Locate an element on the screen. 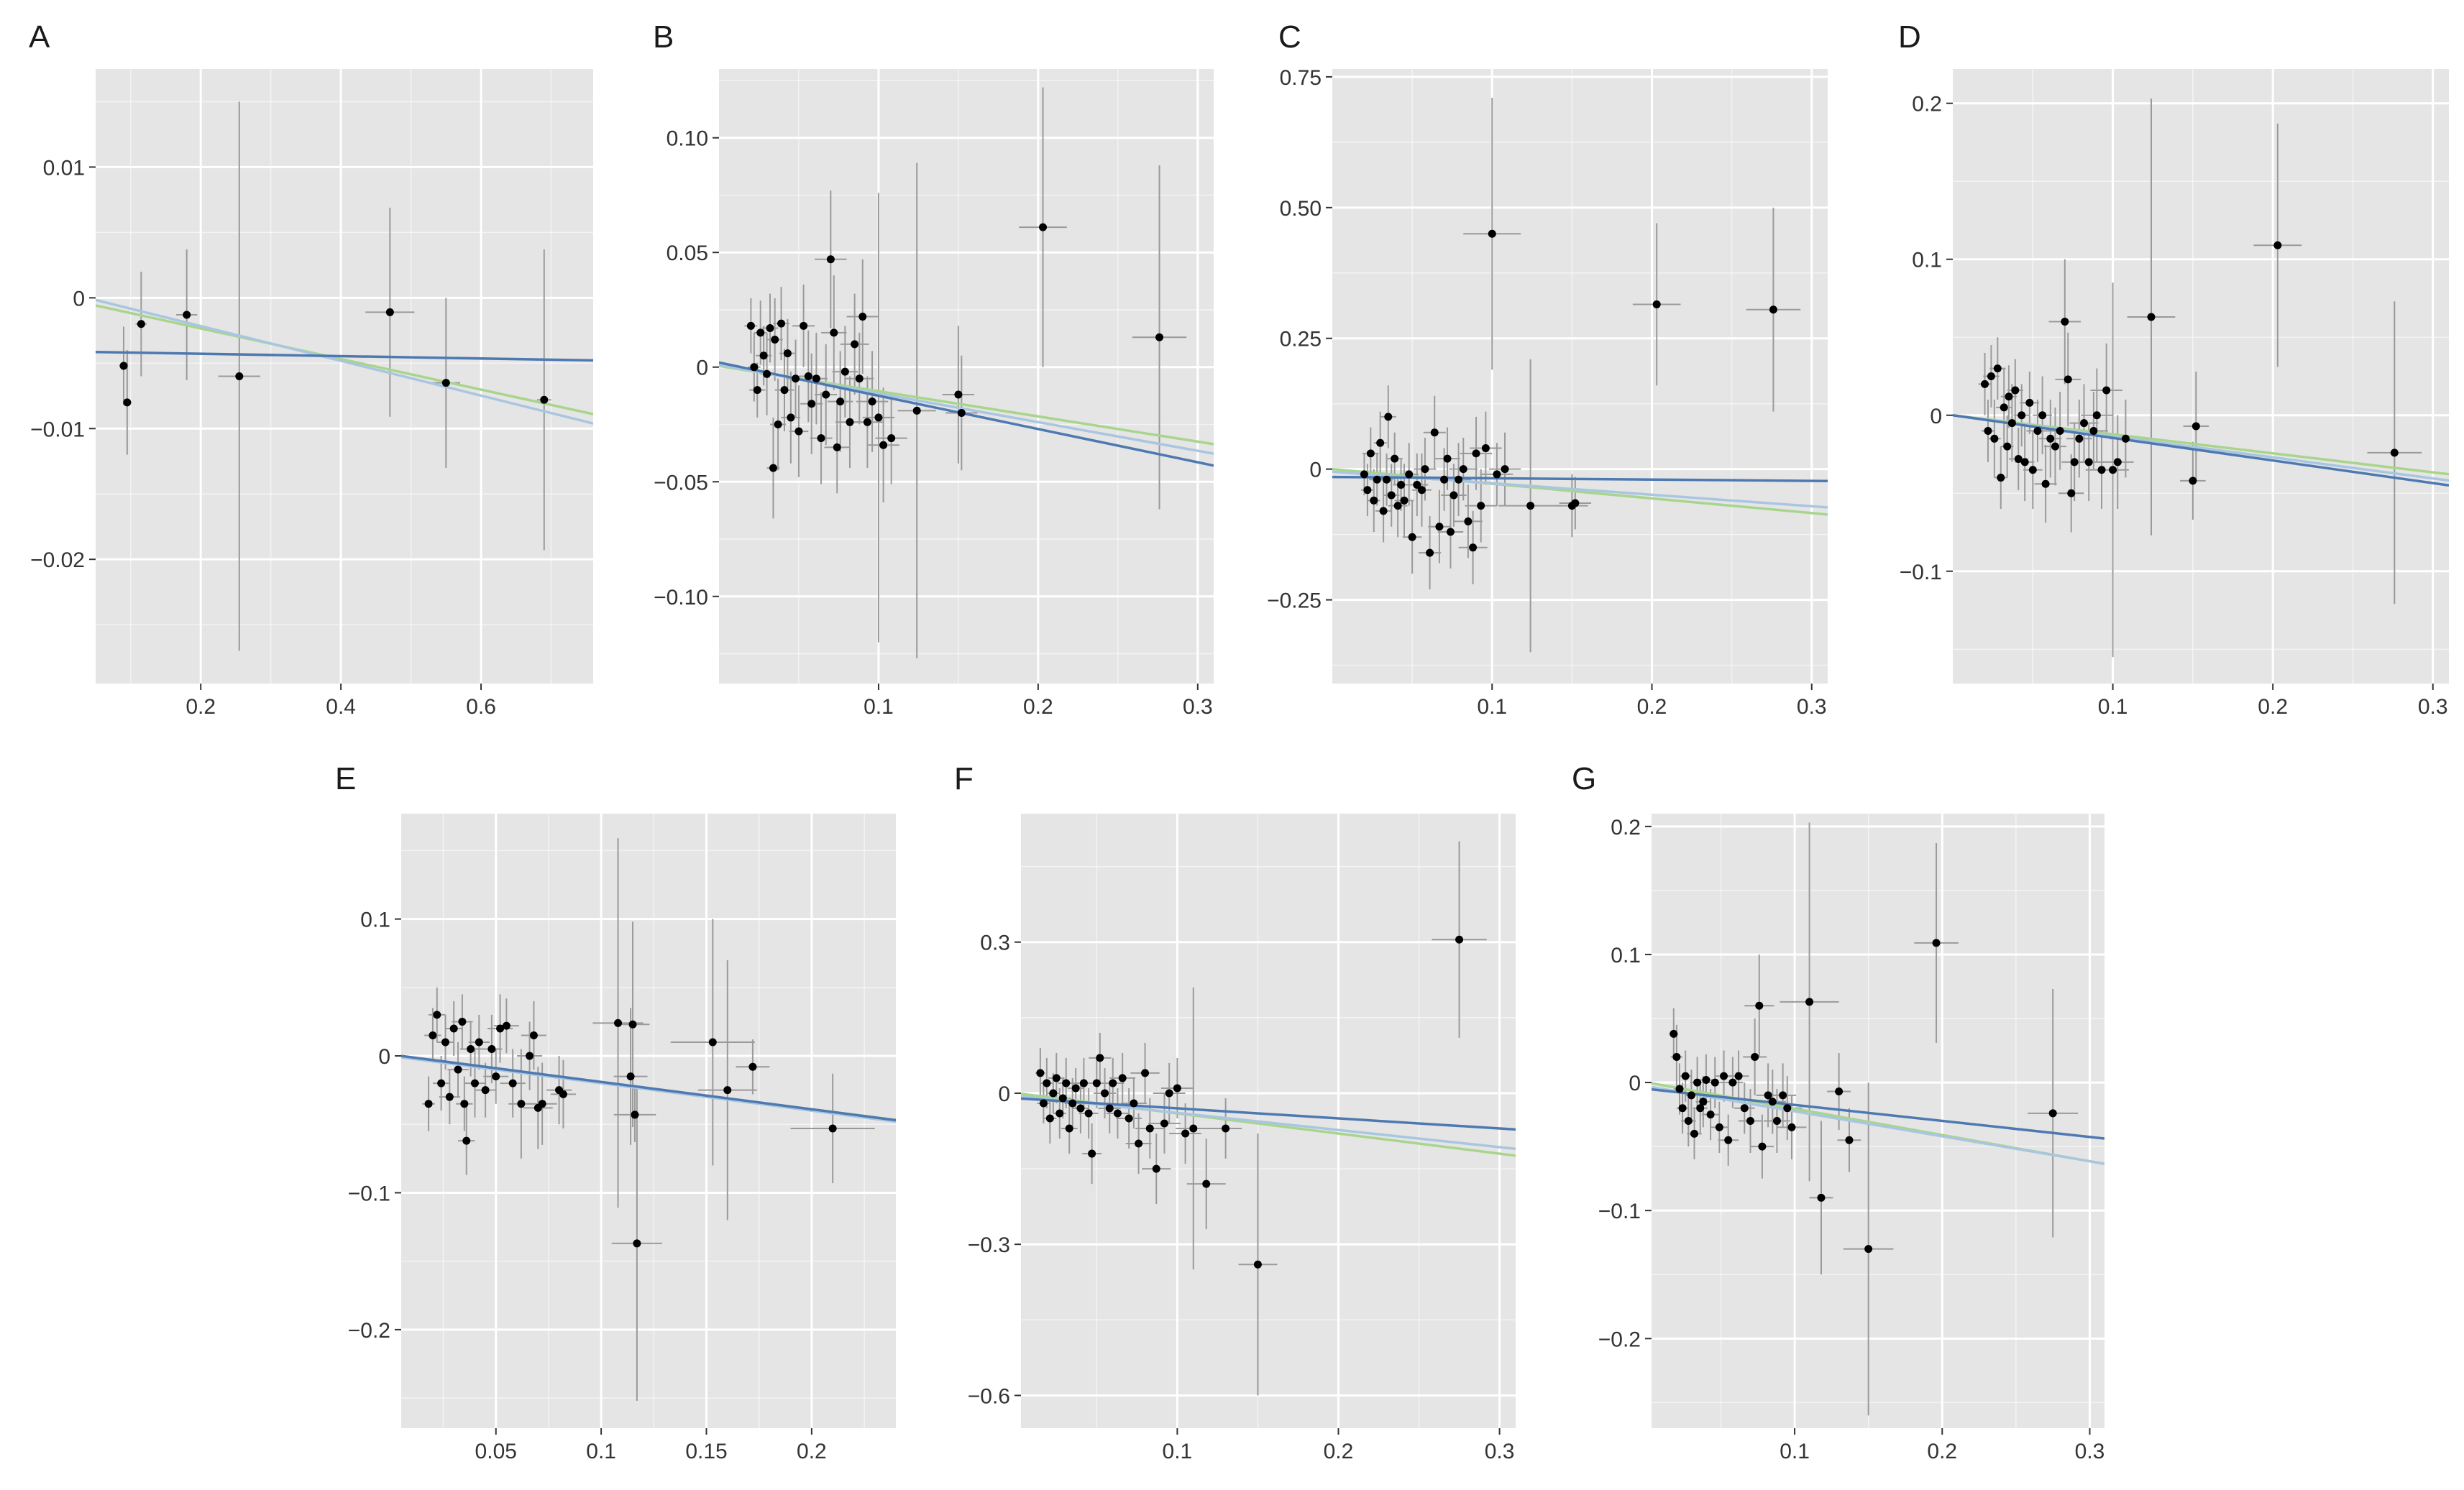 The width and height of the screenshot is (2464, 1490). y-tick-label: −0.10 is located at coordinates (681, 598).